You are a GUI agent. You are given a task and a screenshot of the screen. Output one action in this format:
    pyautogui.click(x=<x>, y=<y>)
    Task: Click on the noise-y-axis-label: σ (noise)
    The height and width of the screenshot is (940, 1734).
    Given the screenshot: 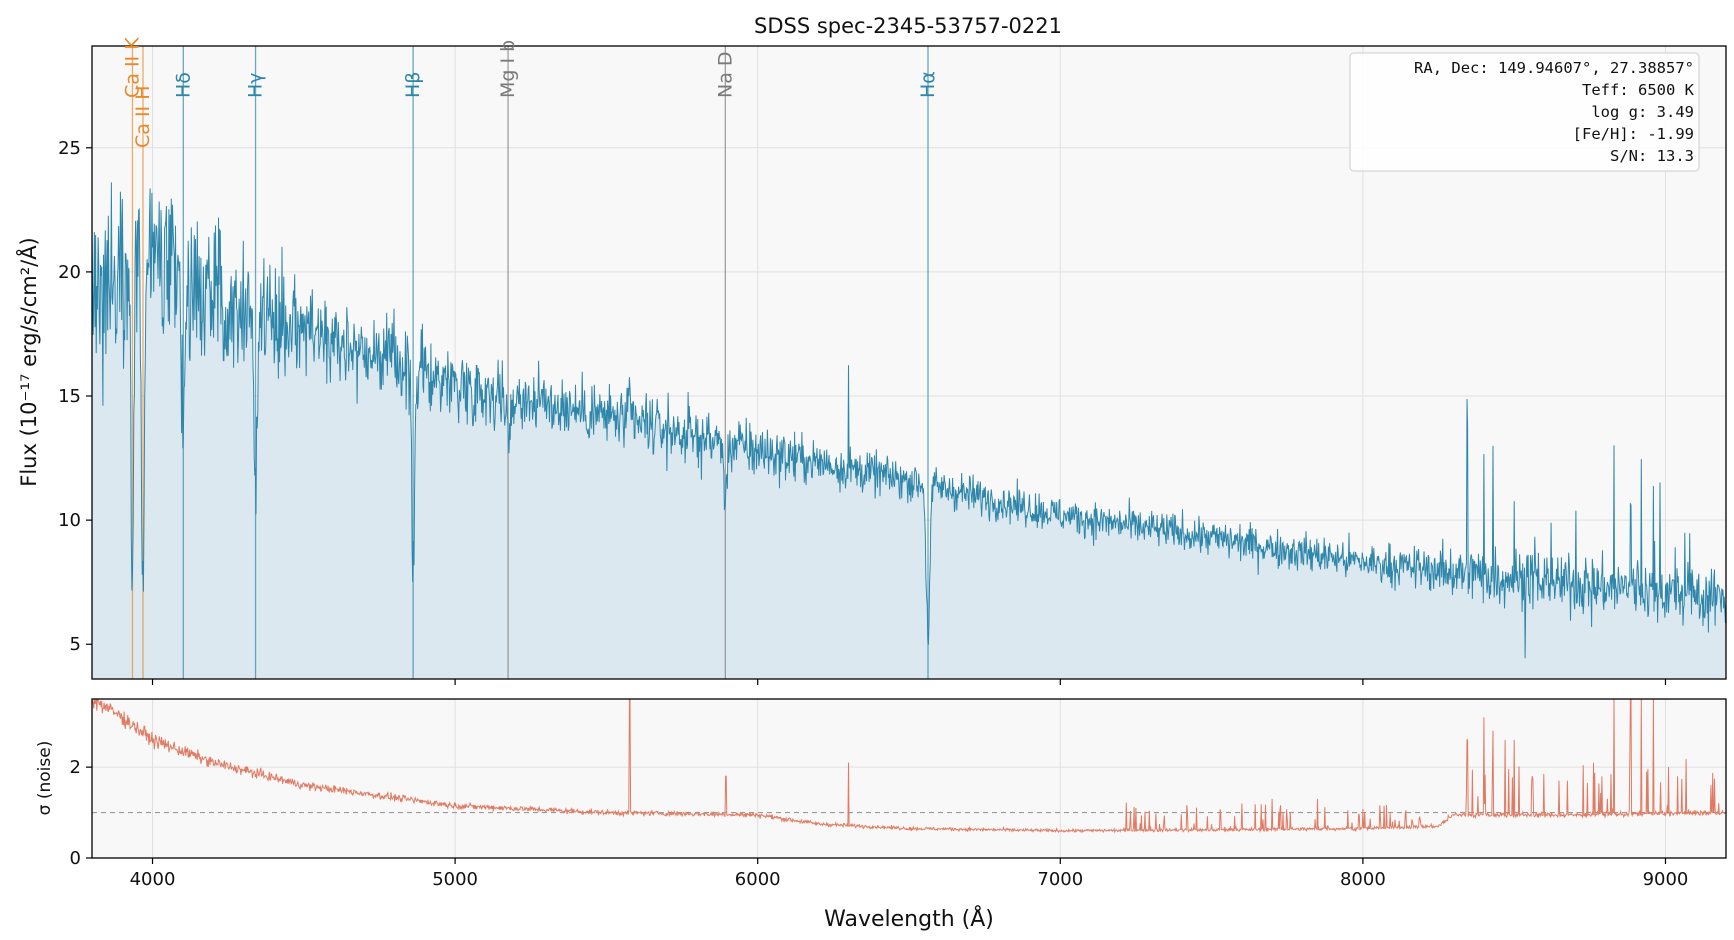 What is the action you would take?
    pyautogui.click(x=45, y=778)
    